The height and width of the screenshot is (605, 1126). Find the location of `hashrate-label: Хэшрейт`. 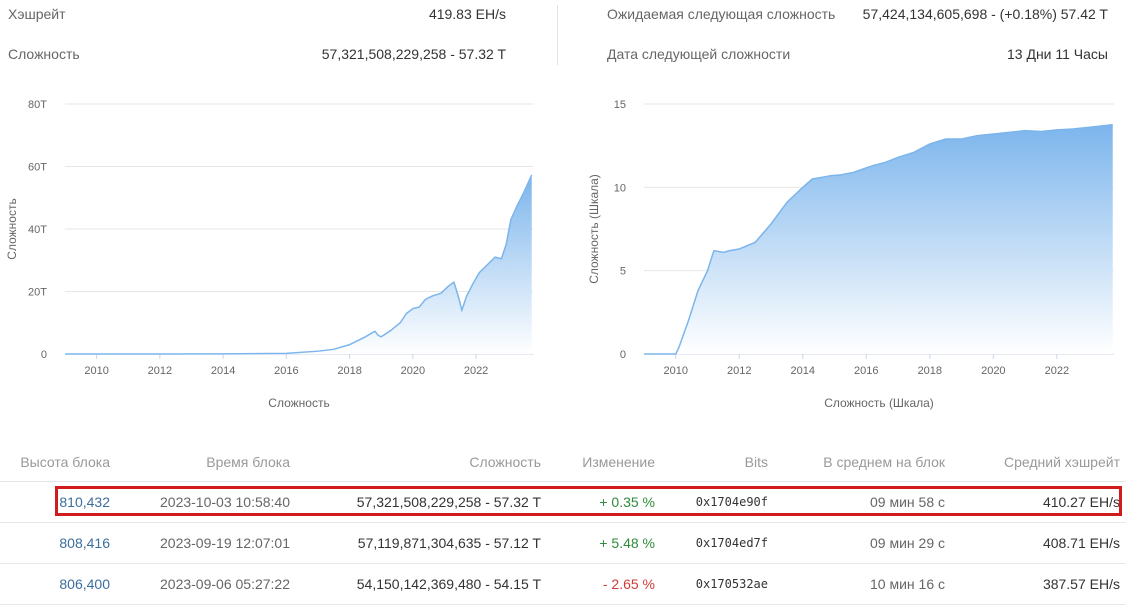

hashrate-label: Хэшрейт is located at coordinates (37, 14).